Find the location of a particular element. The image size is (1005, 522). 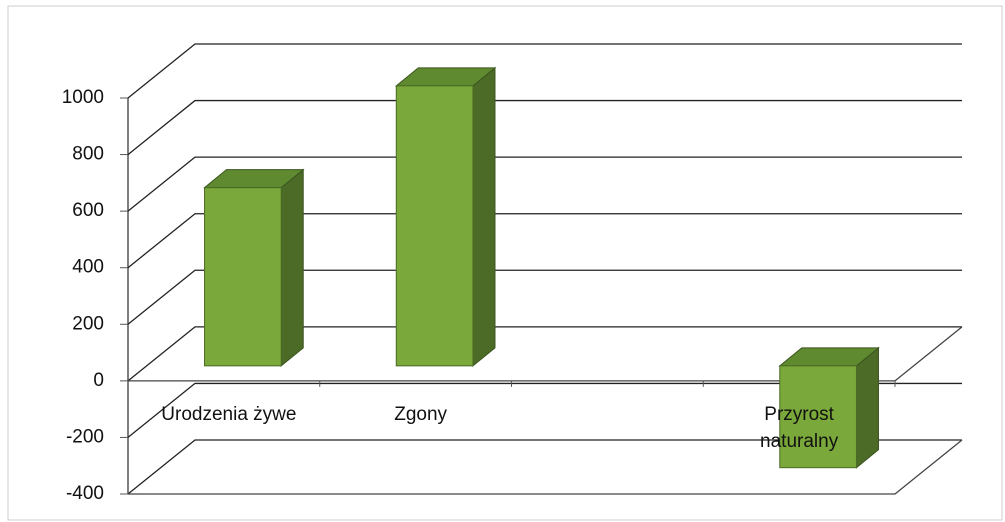

y-tick-label: -200 is located at coordinates (85, 436).